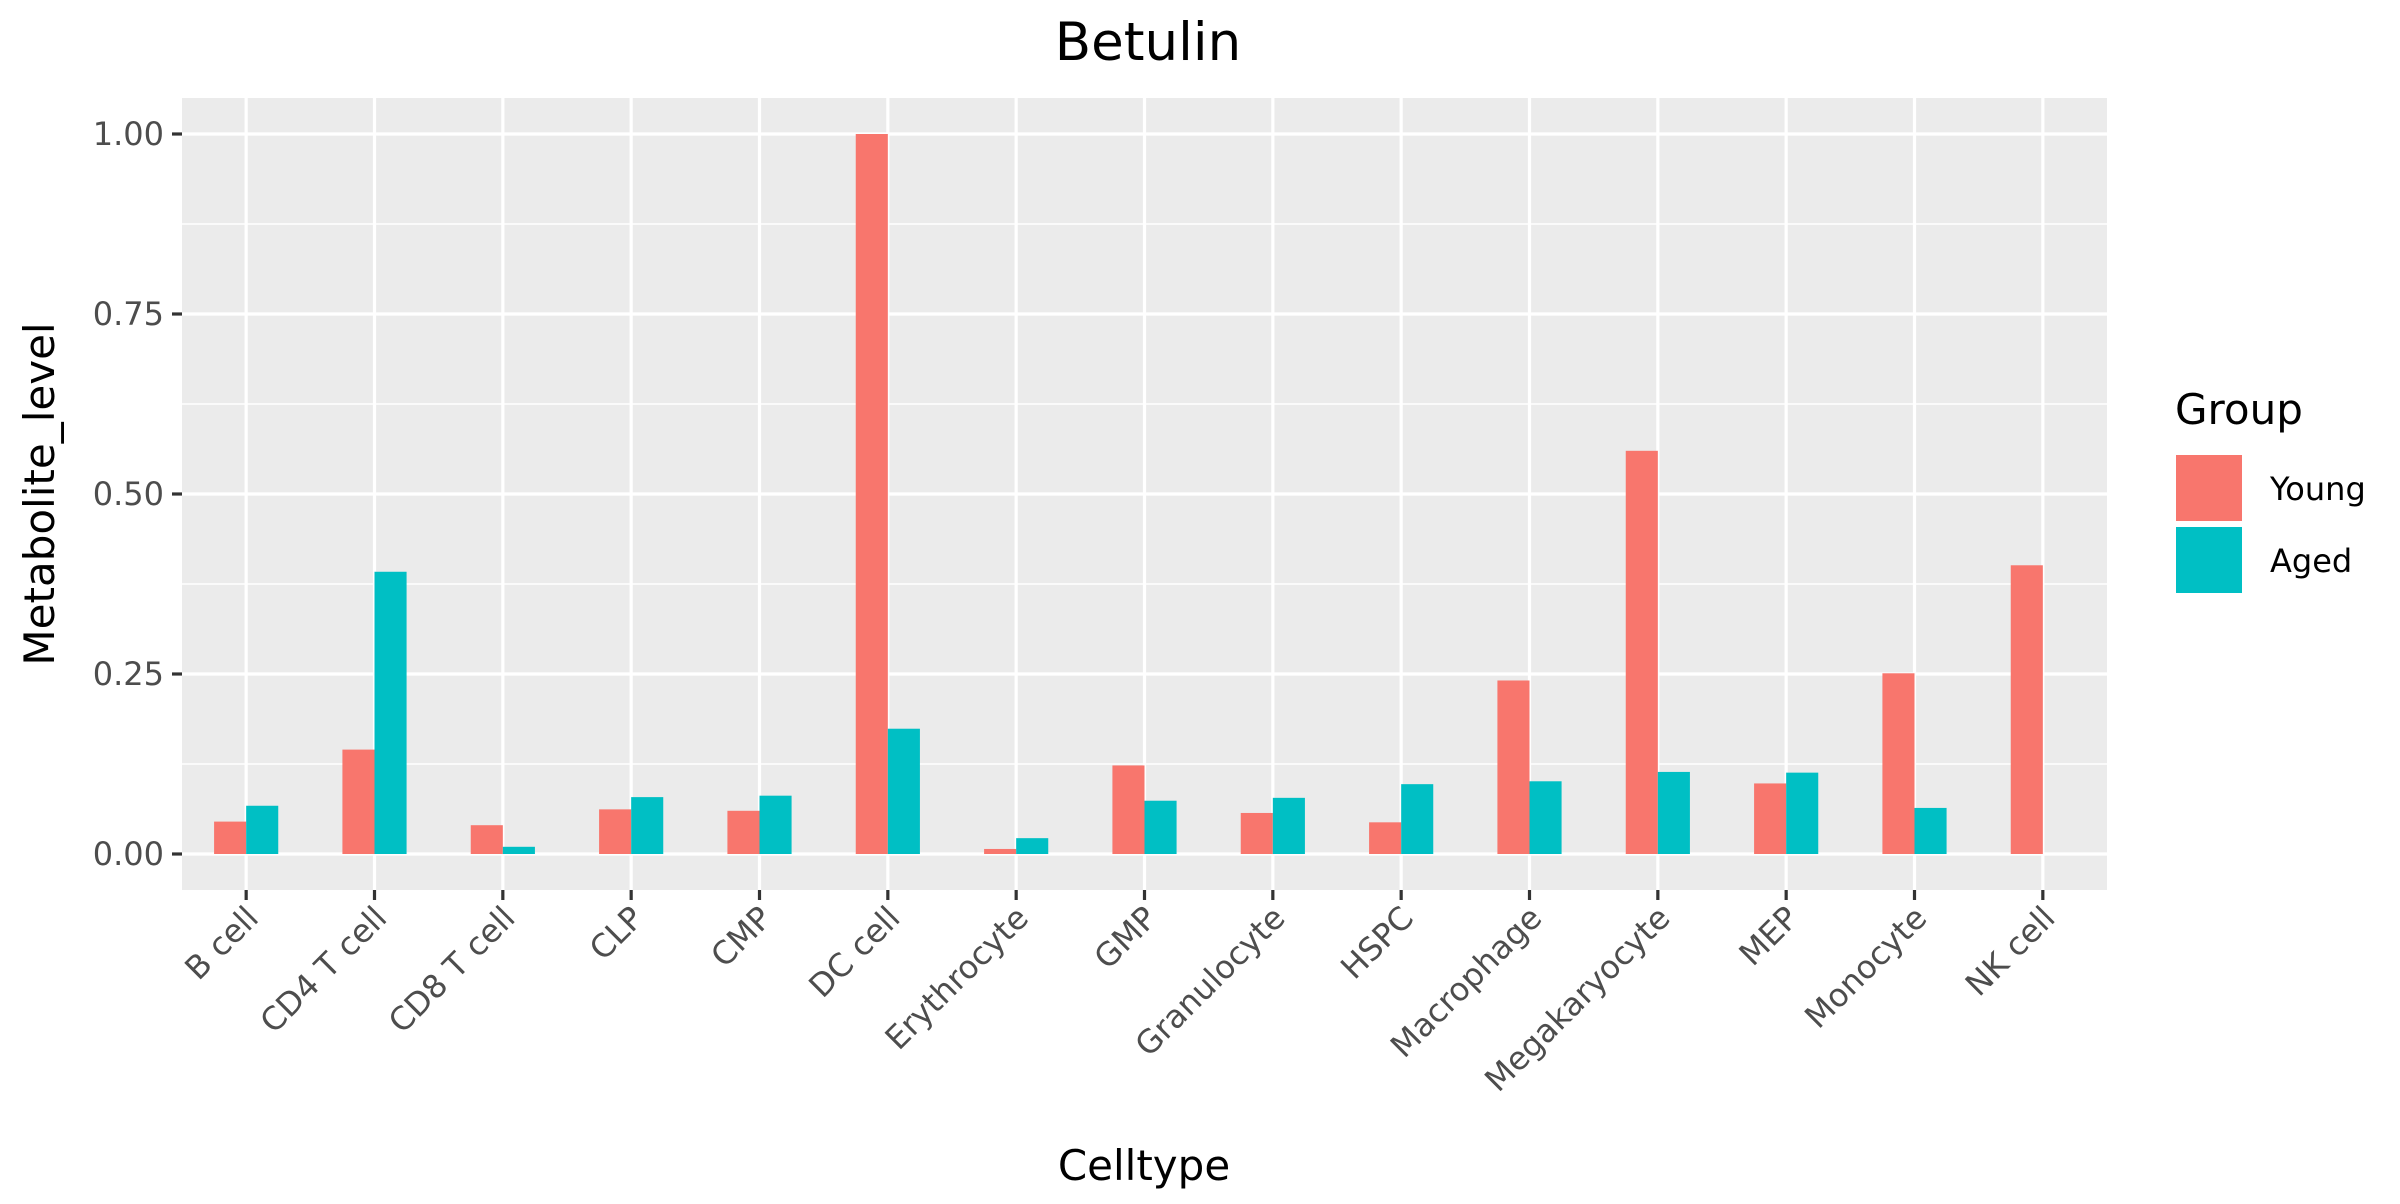 Image resolution: width=2400 pixels, height=1204 pixels. I want to click on x-tick-label: NK cell, so click(2010, 951).